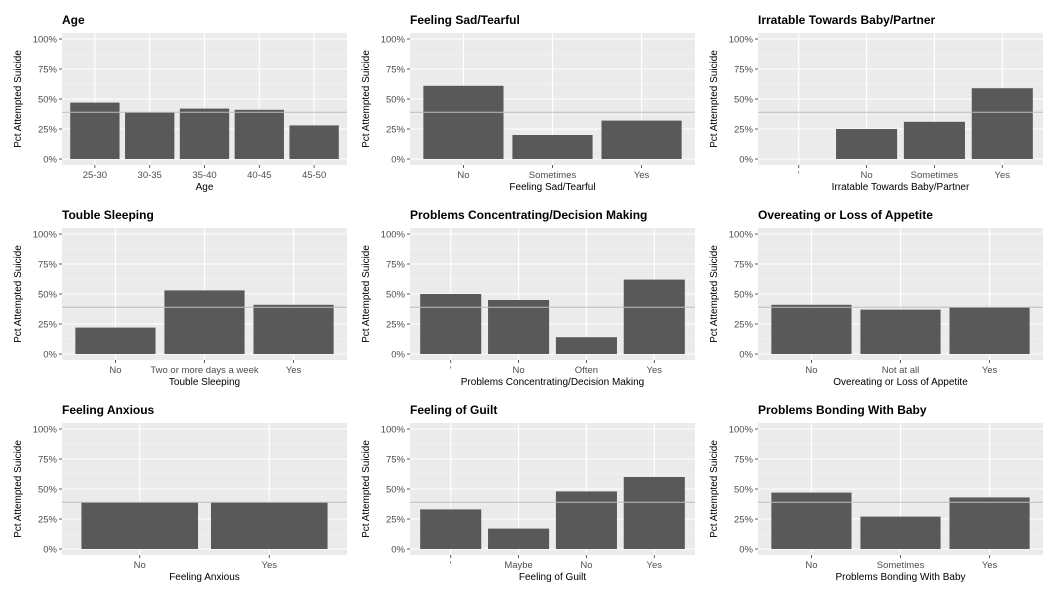  What do you see at coordinates (845, 215) in the screenshot?
I see `panel-title: Overeating or Loss of Appetite` at bounding box center [845, 215].